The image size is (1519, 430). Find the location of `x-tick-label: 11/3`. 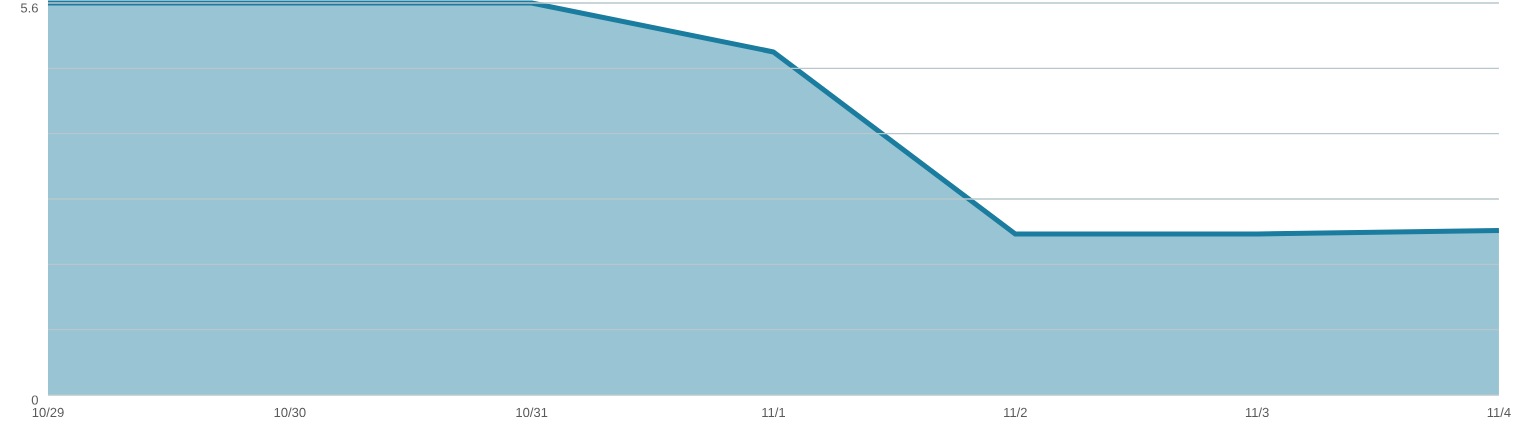

x-tick-label: 11/3 is located at coordinates (1257, 412).